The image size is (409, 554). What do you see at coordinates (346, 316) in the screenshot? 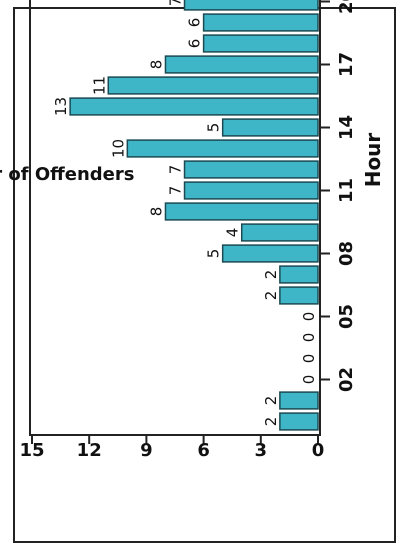
I see `x-tick-label: 05` at bounding box center [346, 316].